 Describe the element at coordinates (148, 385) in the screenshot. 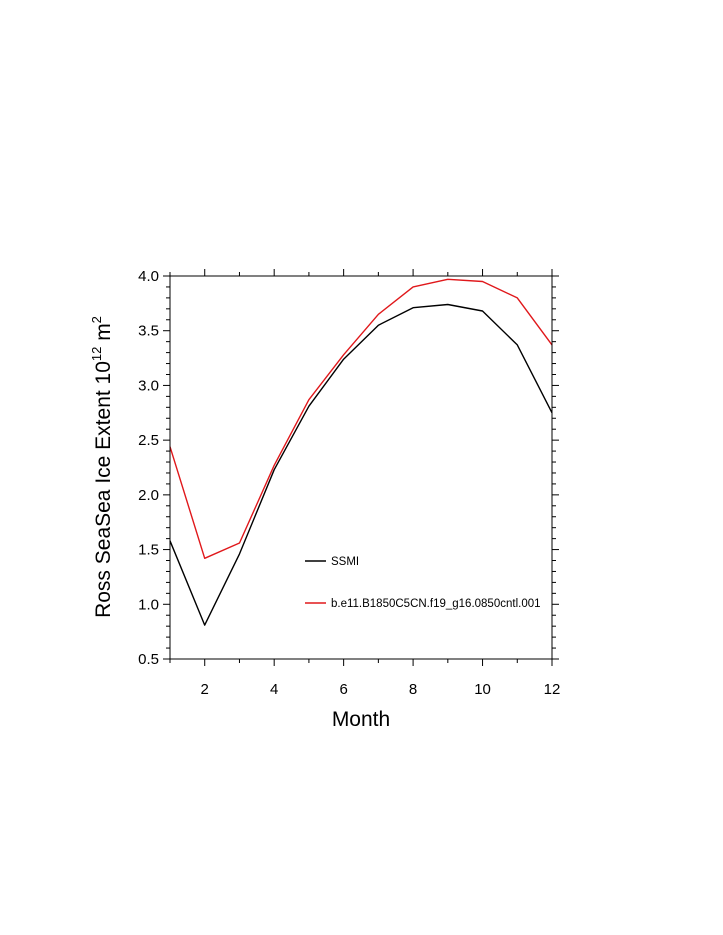

I see `y-tick-label: 3.0` at that location.